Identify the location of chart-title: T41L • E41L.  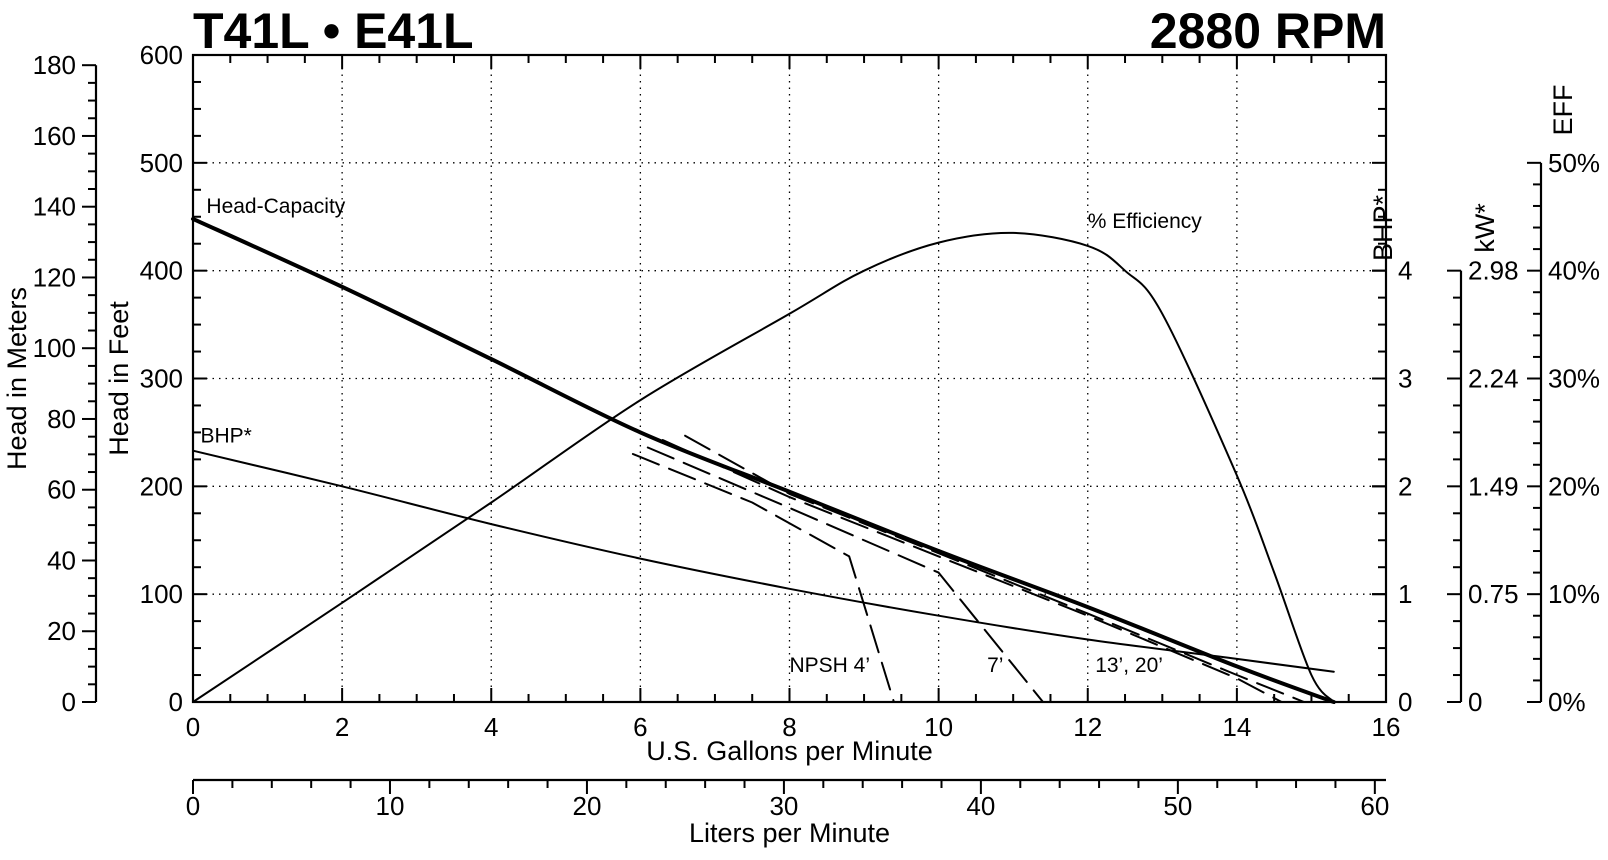
(333, 31).